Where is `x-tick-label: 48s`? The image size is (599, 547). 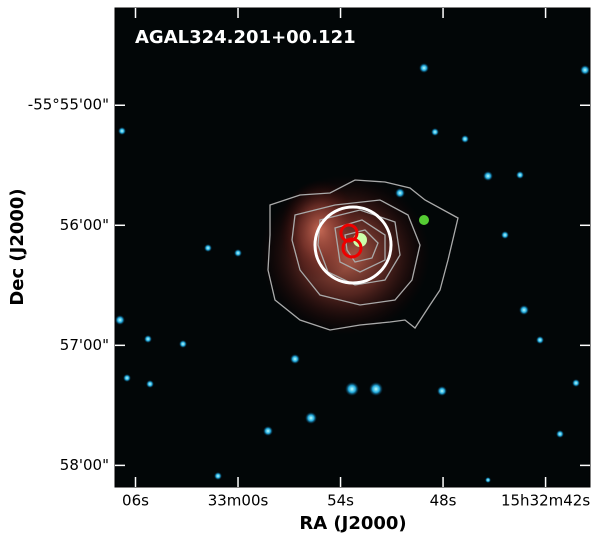
x-tick-label: 48s is located at coordinates (443, 501).